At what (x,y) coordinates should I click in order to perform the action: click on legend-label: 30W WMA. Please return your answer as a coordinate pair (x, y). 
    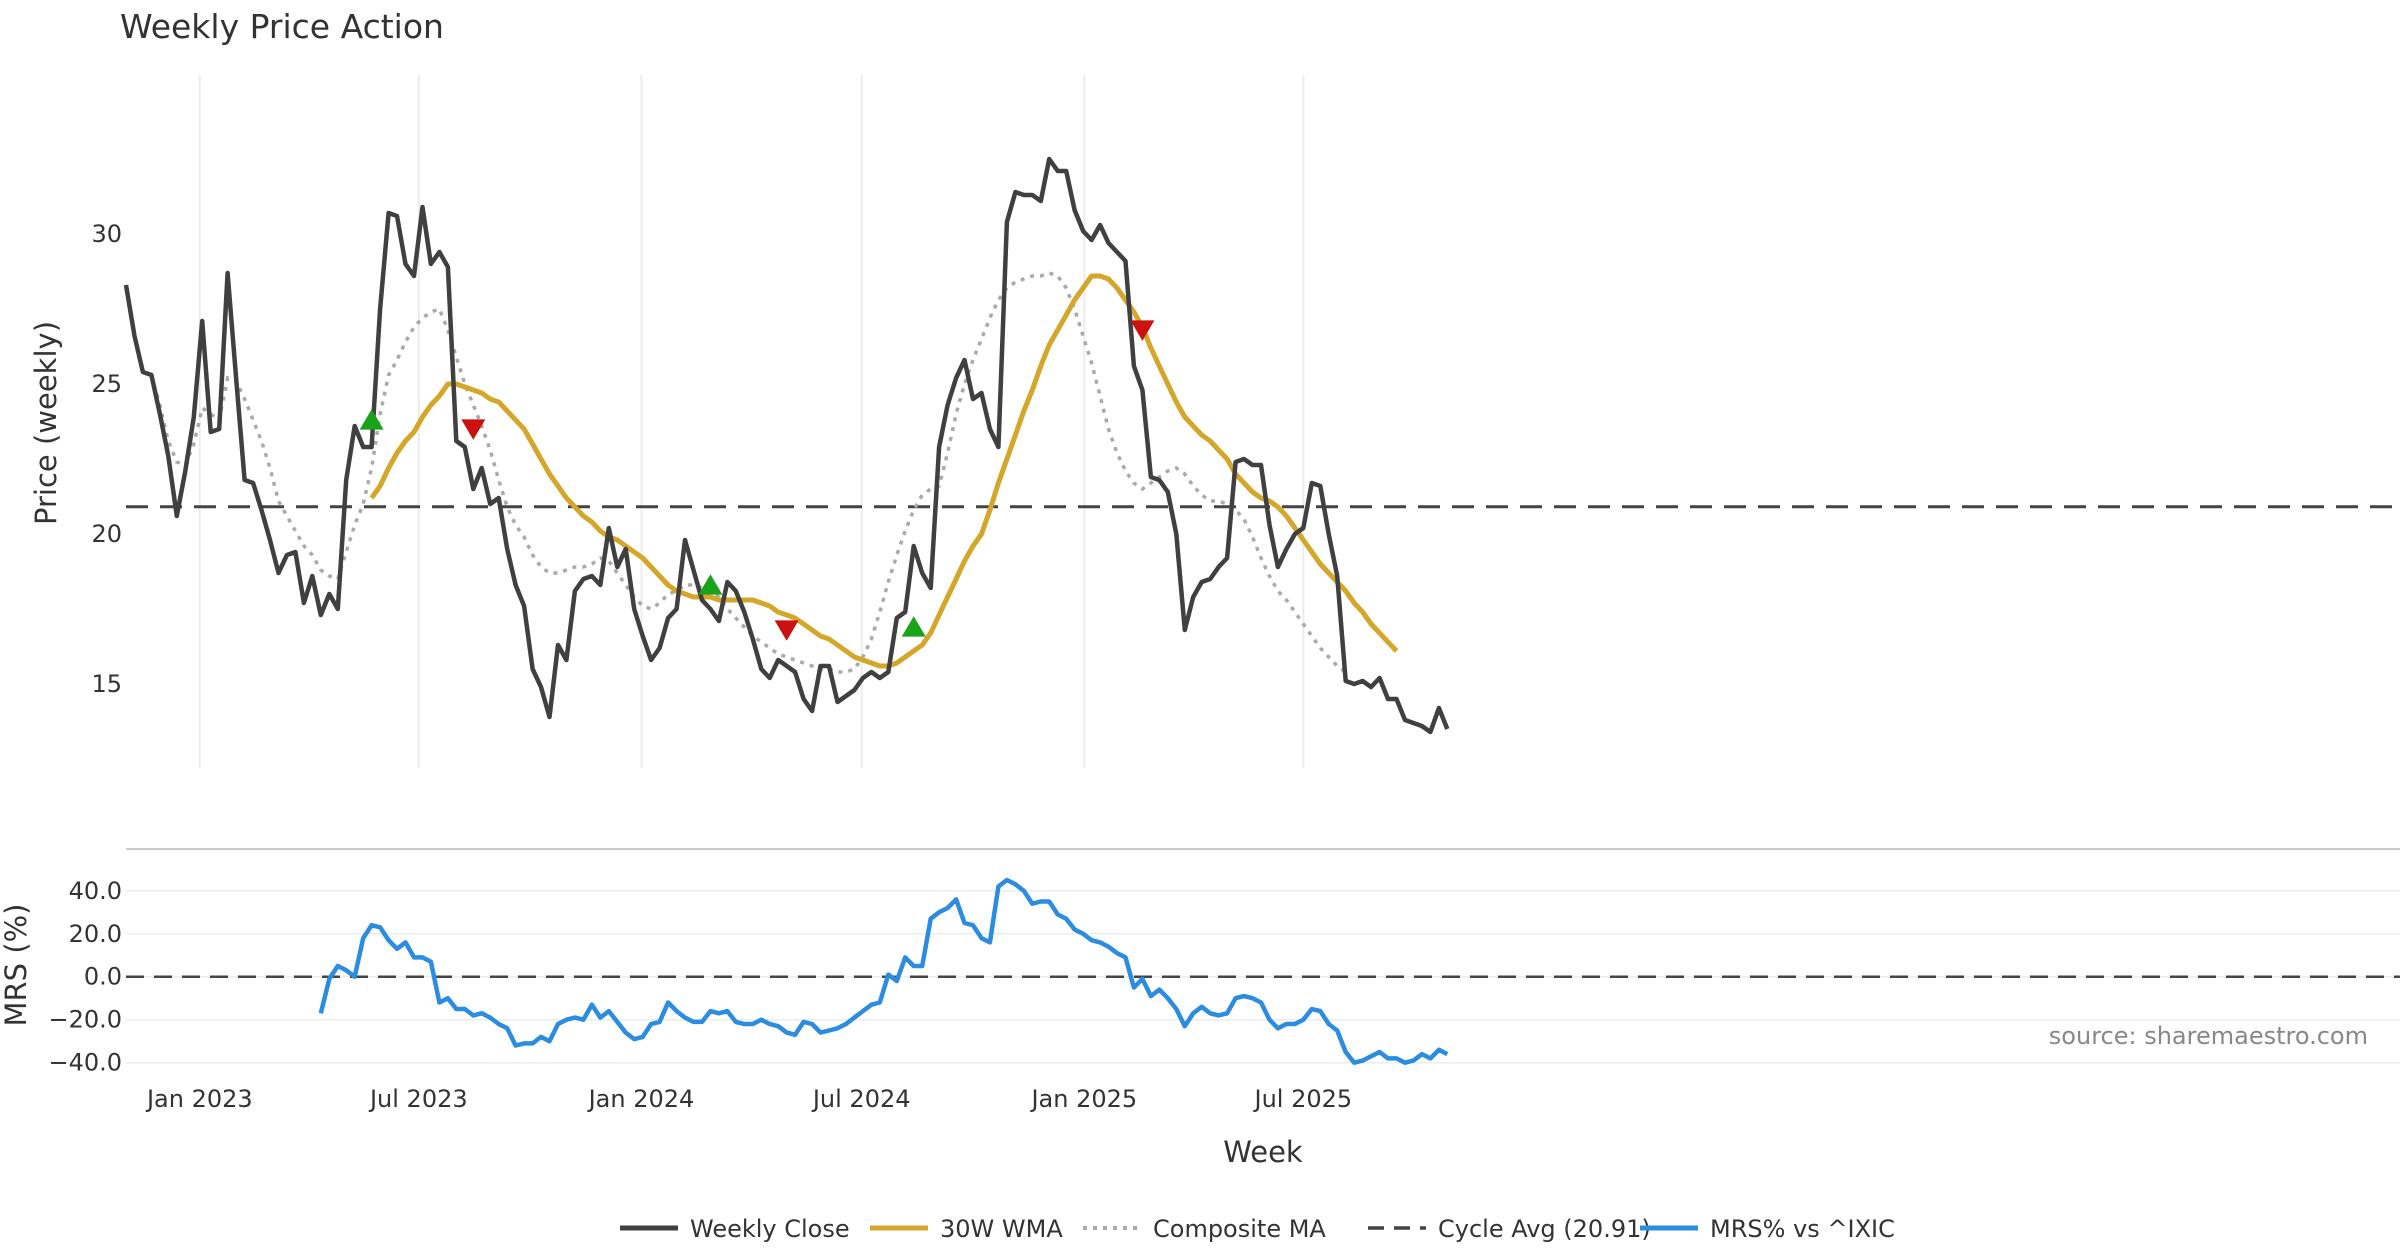
    Looking at the image, I should click on (1001, 1229).